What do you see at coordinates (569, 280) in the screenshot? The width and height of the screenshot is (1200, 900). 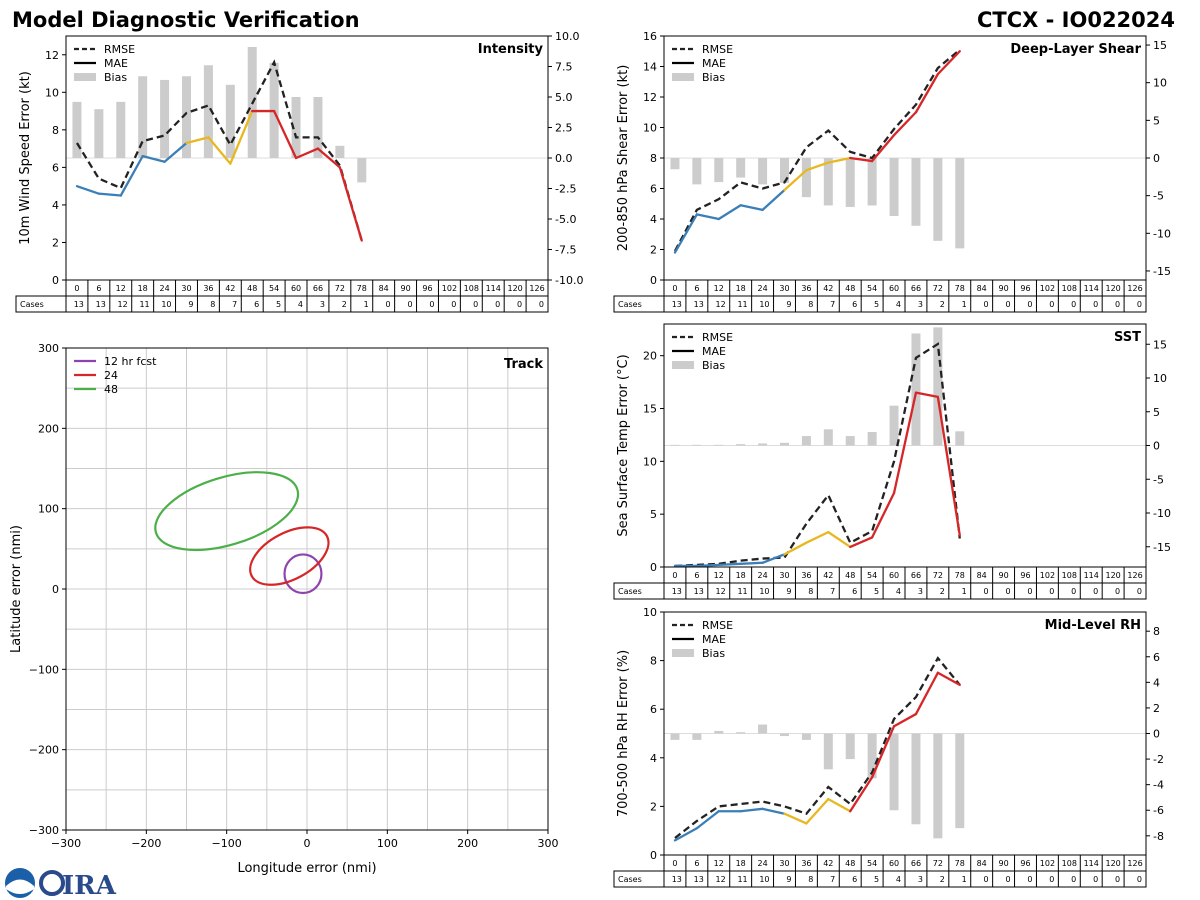 I see `y2-tick-label: -10.0` at bounding box center [569, 280].